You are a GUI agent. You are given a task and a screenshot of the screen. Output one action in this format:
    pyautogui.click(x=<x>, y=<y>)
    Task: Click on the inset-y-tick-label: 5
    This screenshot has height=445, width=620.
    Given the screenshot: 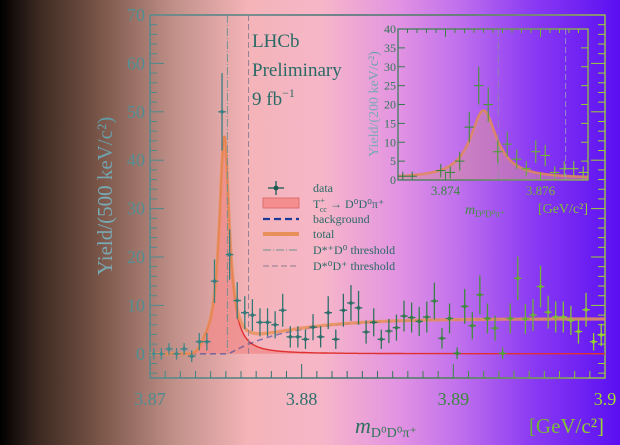 What is the action you would take?
    pyautogui.click(x=393, y=161)
    